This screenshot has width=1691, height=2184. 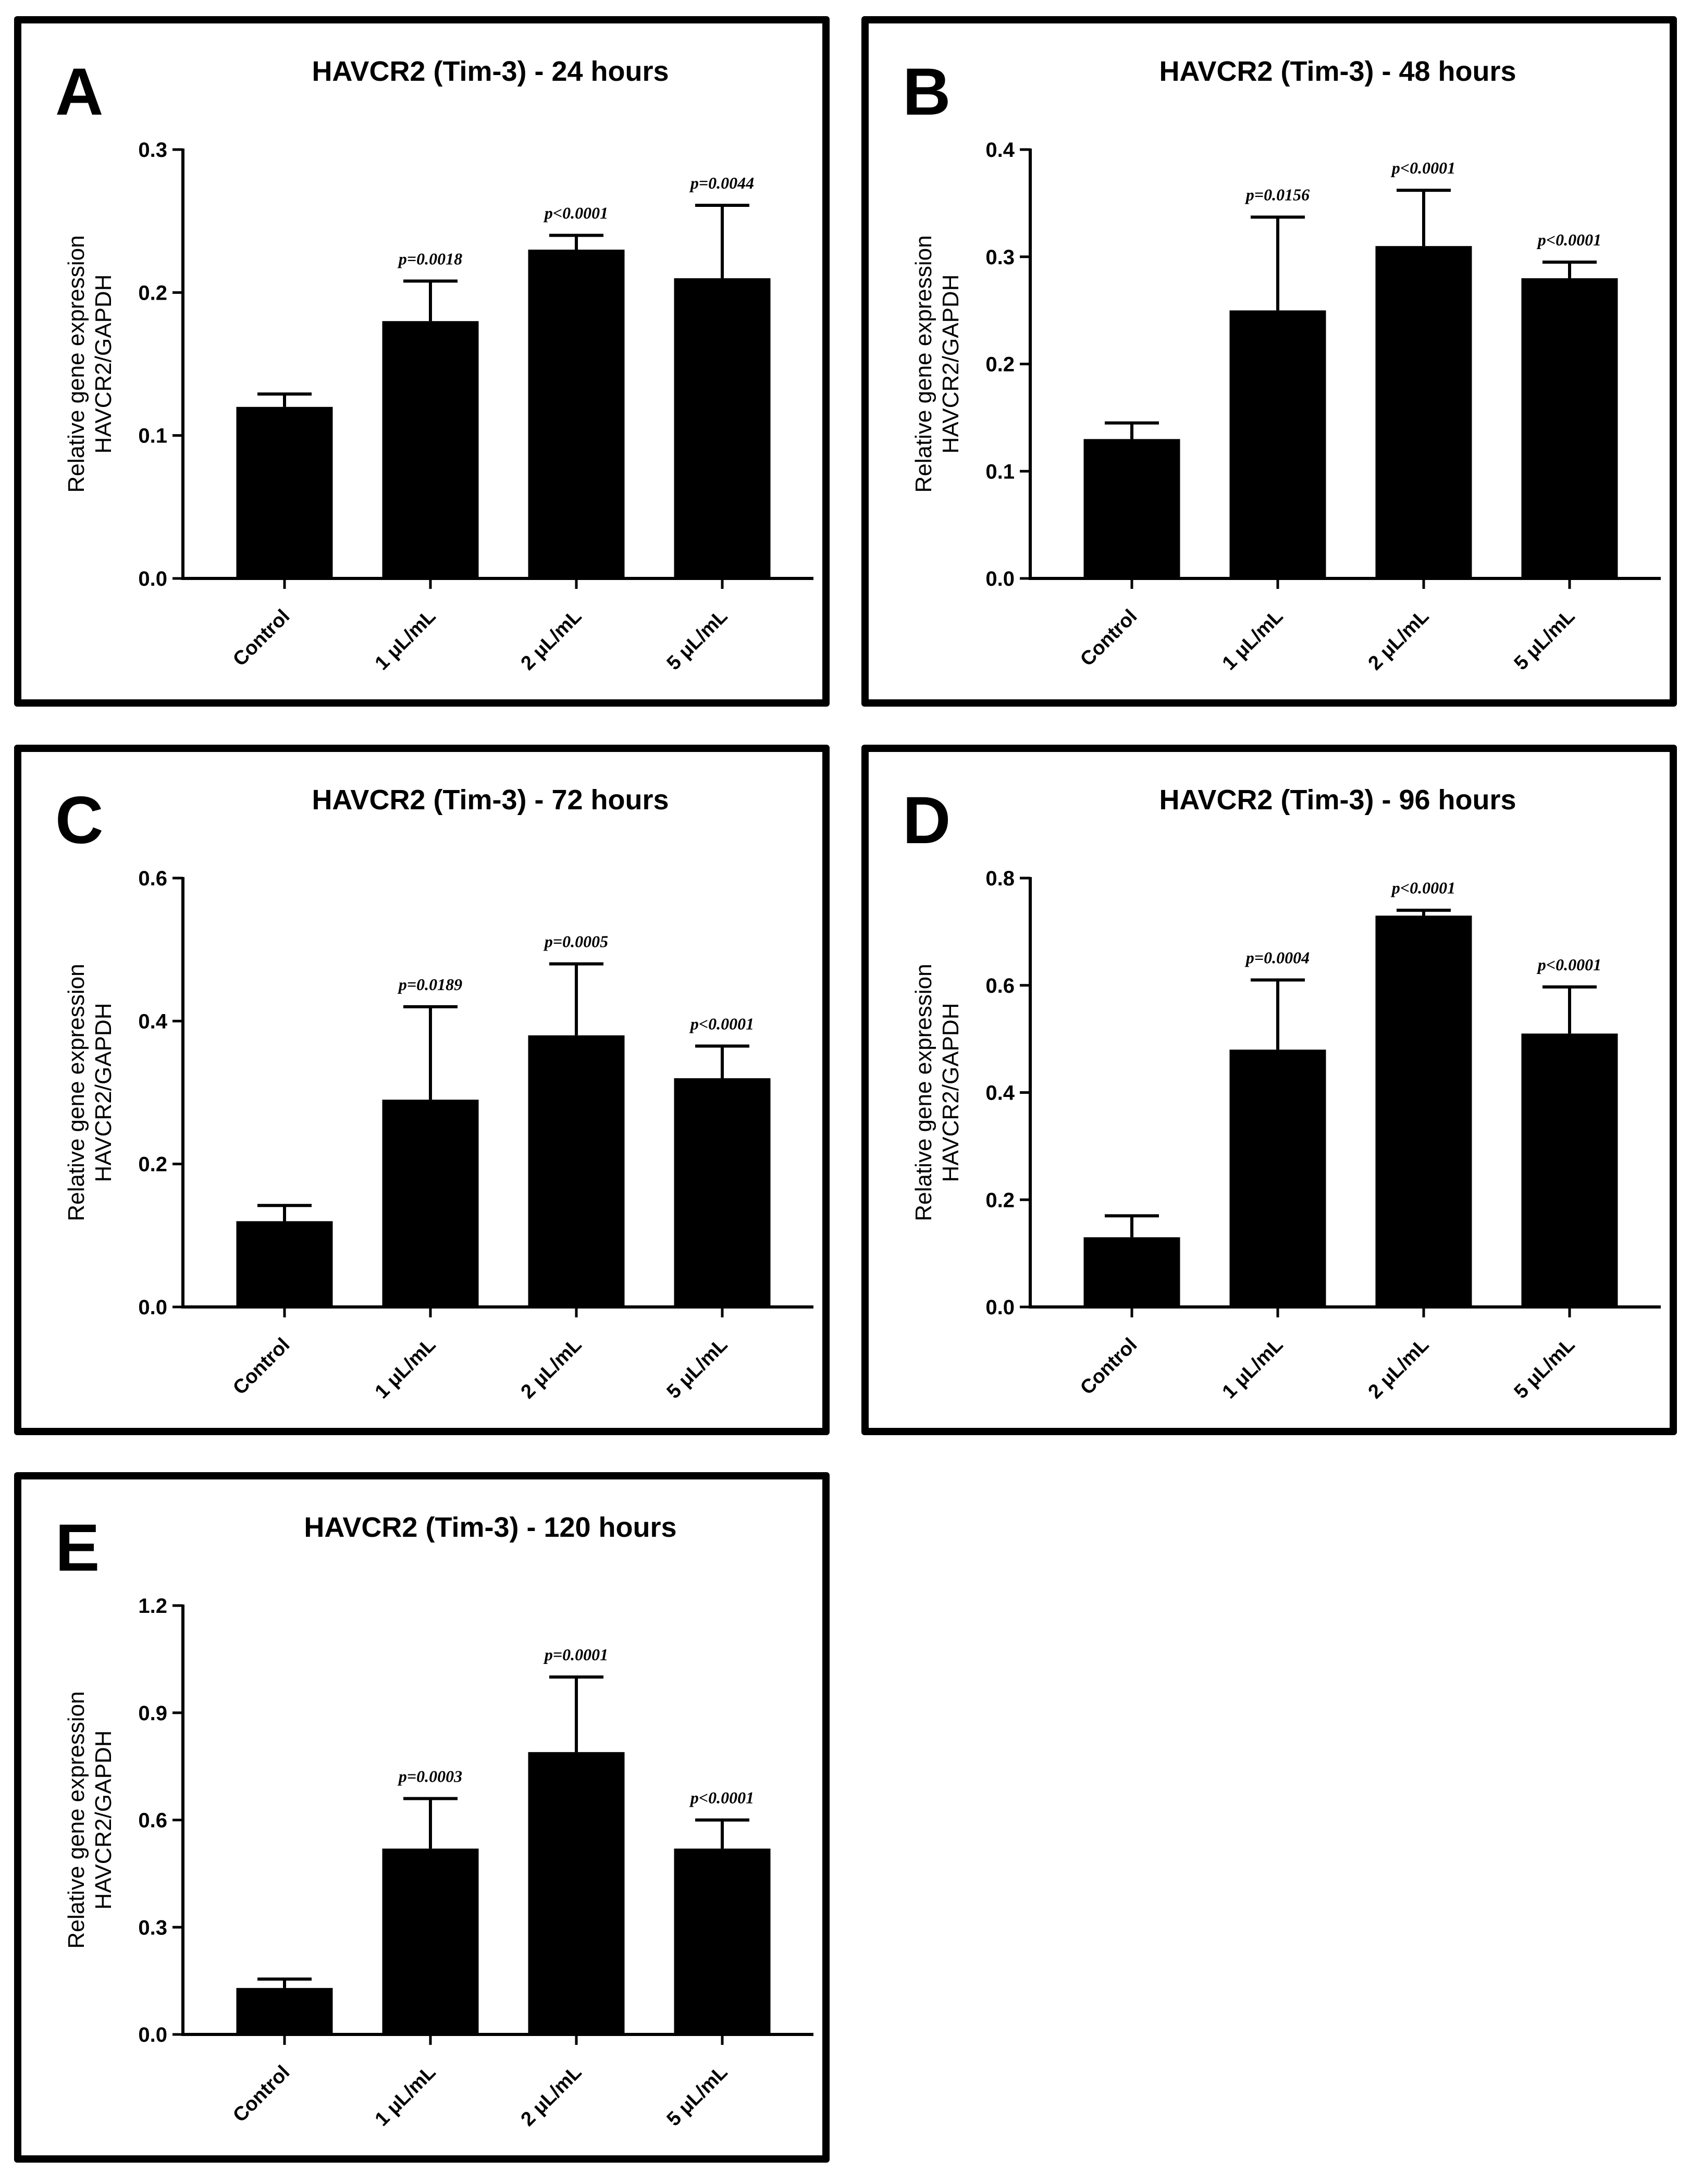 What do you see at coordinates (927, 820) in the screenshot?
I see `panel-letter: D` at bounding box center [927, 820].